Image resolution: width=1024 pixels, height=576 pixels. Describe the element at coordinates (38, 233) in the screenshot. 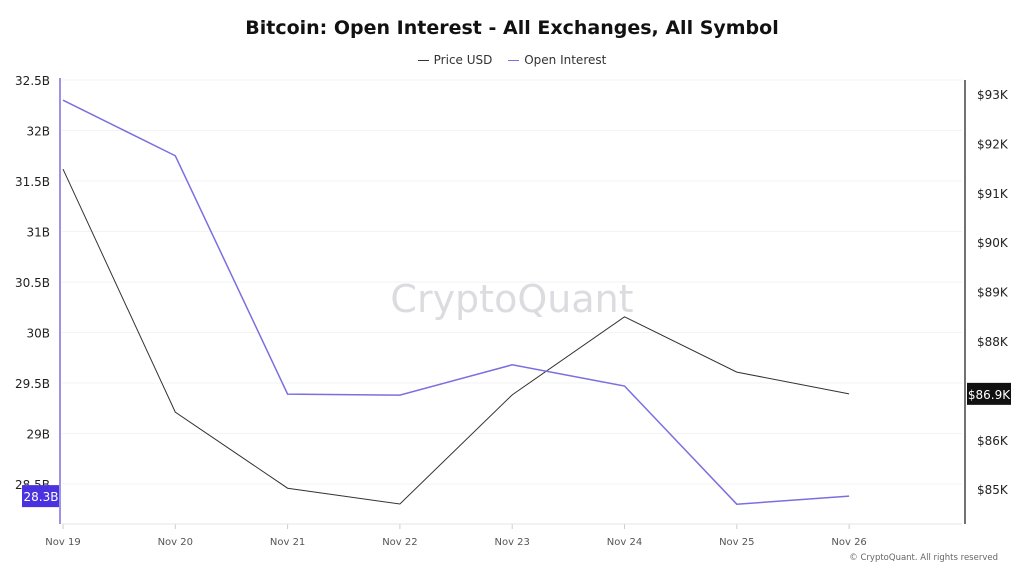

I see `left-tick-label: 31B` at that location.